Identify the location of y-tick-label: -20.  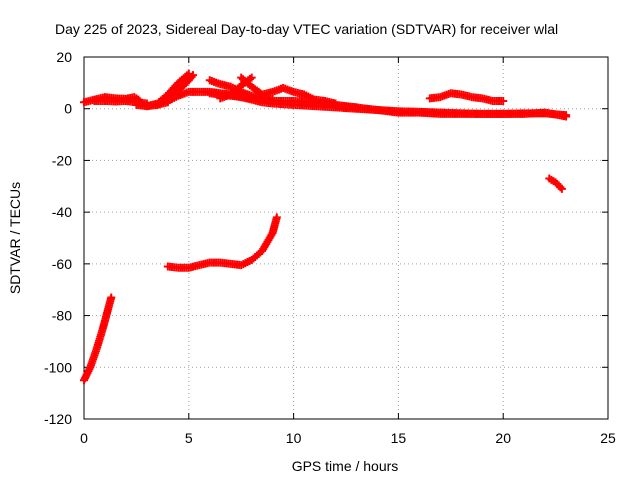
(62, 160).